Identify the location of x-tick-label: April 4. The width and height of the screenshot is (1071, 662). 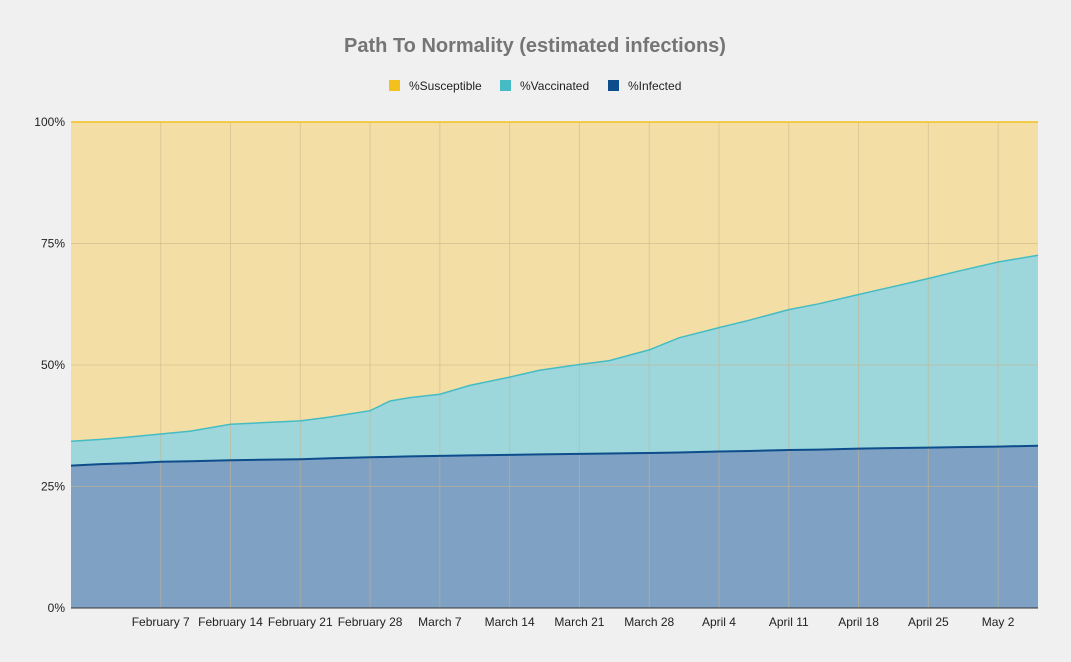
(719, 622).